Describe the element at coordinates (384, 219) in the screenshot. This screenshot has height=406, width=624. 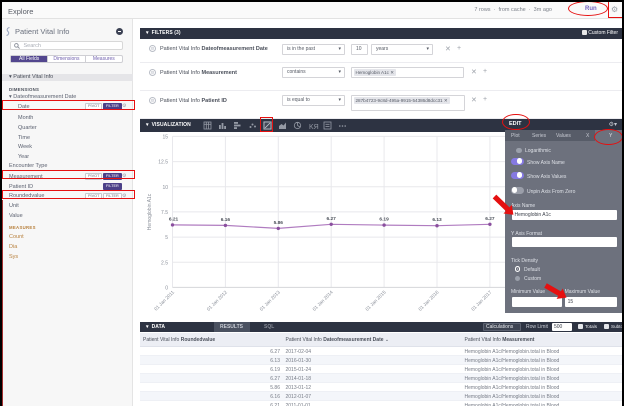
I see `svg-text: 6.19` at that location.